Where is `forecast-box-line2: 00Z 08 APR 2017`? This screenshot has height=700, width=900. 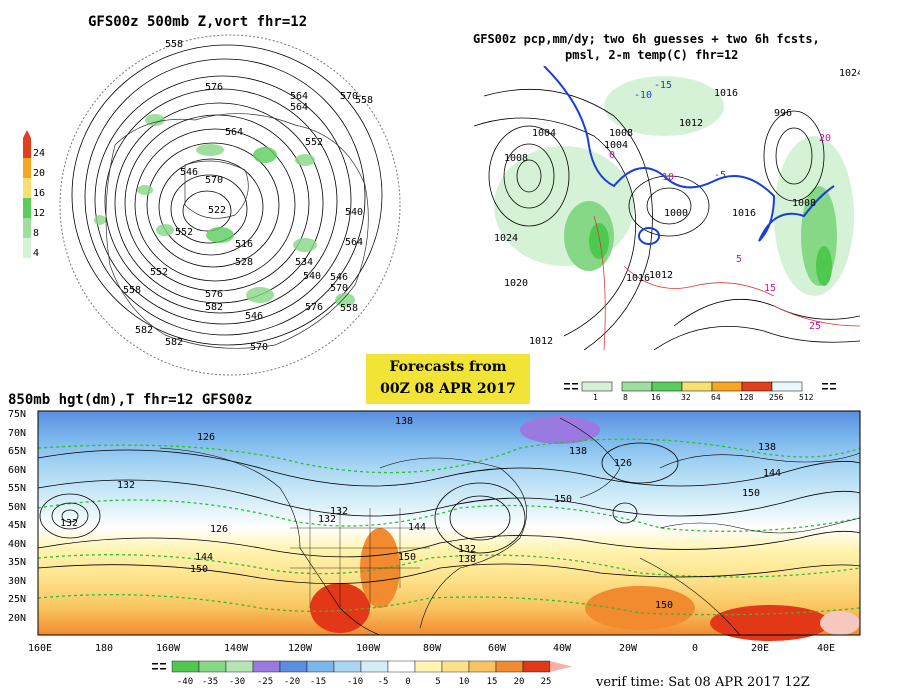 forecast-box-line2: 00Z 08 APR 2017 is located at coordinates (448, 389).